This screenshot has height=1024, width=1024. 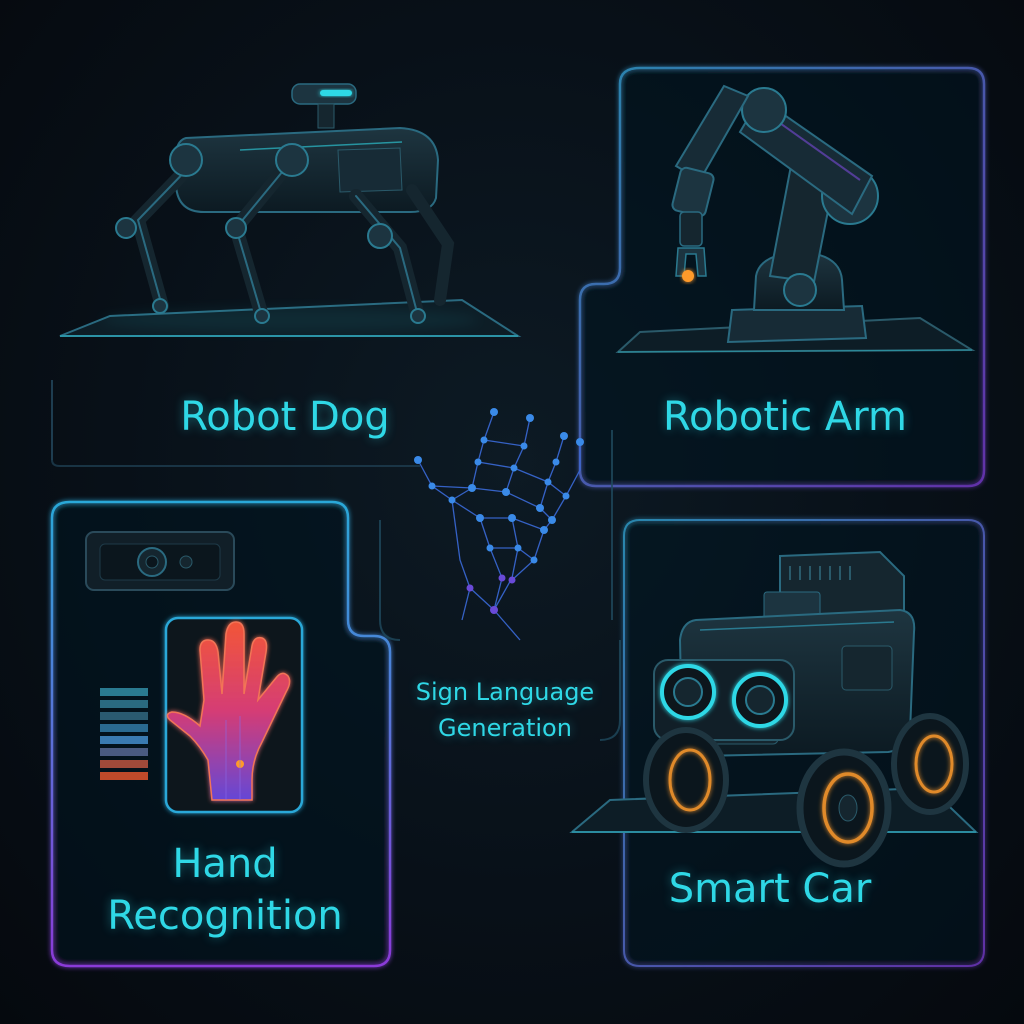 What do you see at coordinates (285, 417) in the screenshot?
I see `robot-dog-label: Robot Dog` at bounding box center [285, 417].